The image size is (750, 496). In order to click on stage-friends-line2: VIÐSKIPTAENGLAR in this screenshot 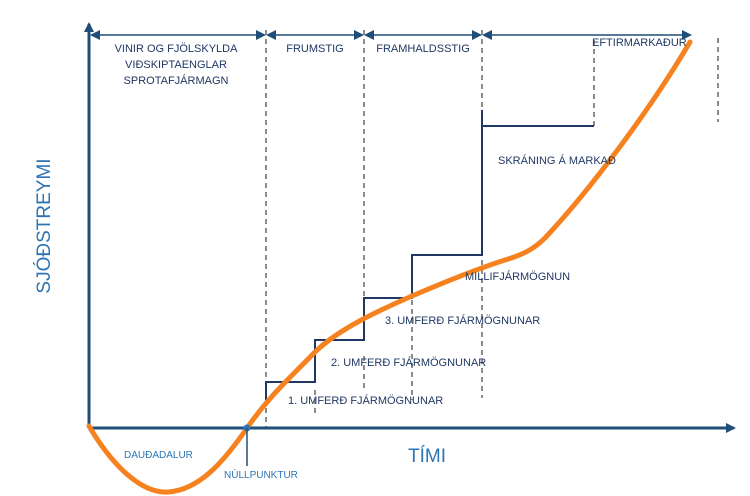, I will do `click(176, 65)`.